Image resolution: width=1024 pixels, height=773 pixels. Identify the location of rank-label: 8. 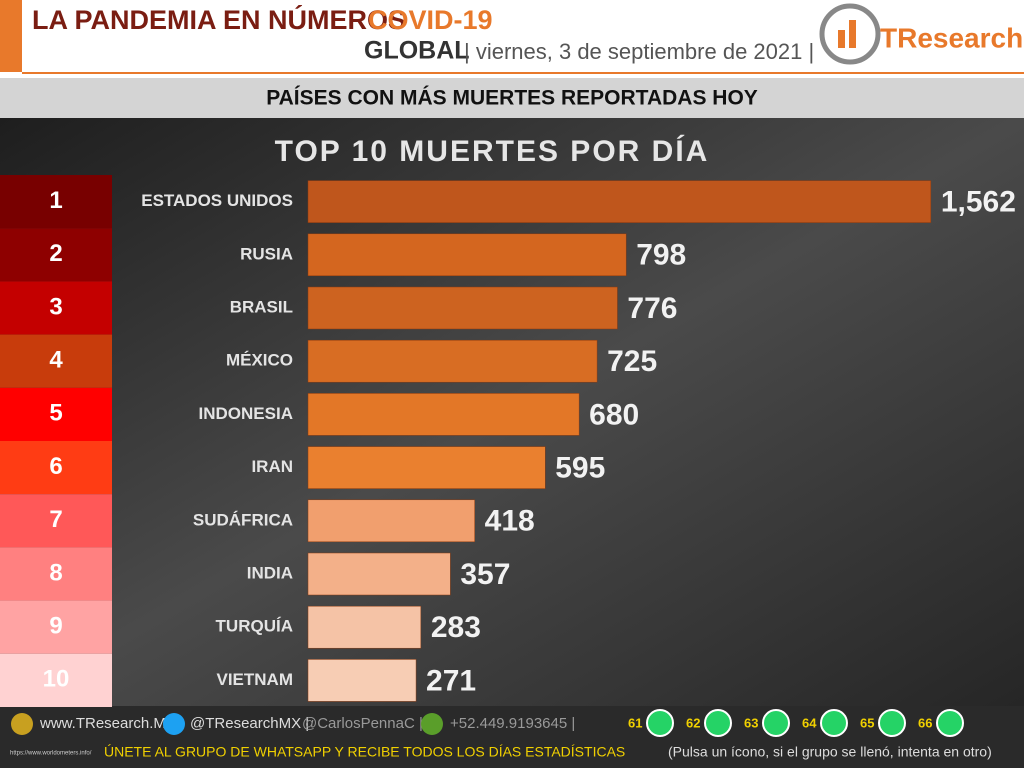
(55, 572).